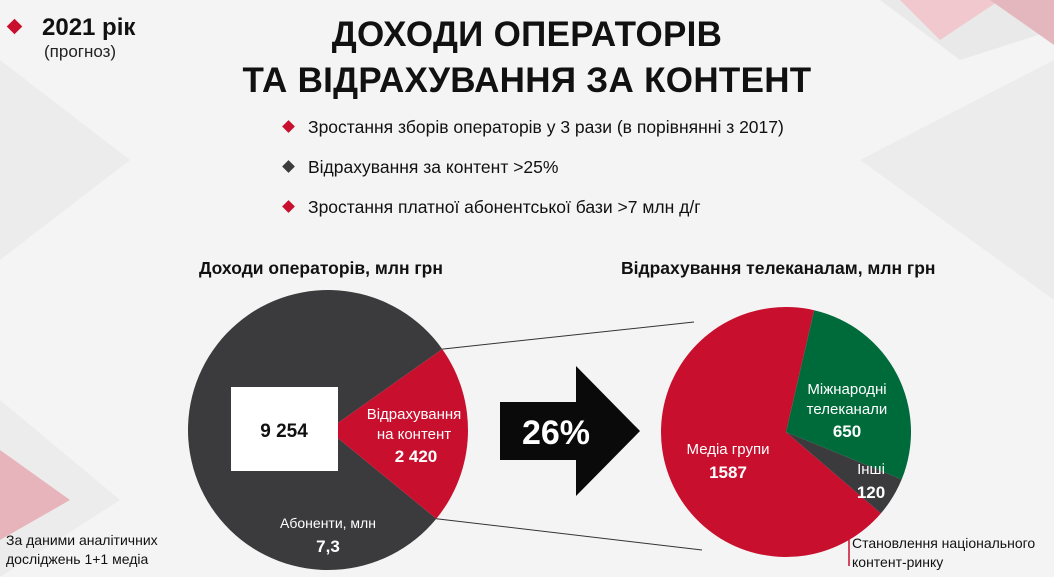 The width and height of the screenshot is (1054, 577). I want to click on pie-slice-total, so click(315, 429).